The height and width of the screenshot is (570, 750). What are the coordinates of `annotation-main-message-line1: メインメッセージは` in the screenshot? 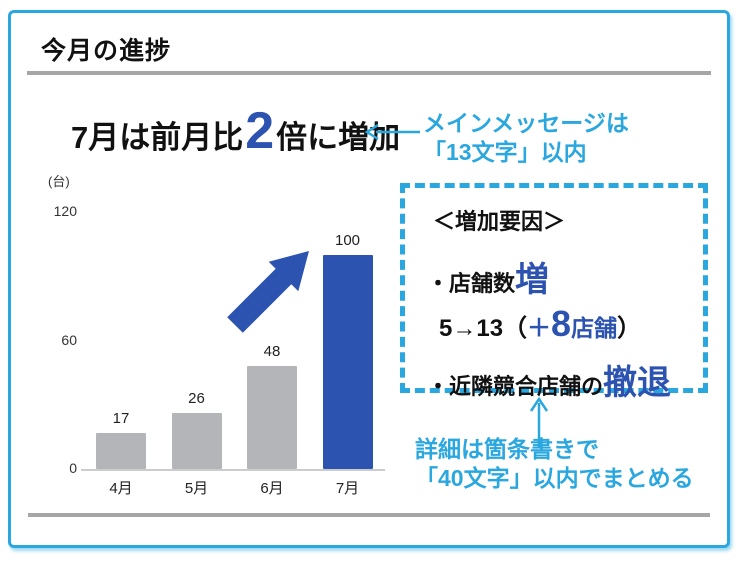 It's located at (526, 123).